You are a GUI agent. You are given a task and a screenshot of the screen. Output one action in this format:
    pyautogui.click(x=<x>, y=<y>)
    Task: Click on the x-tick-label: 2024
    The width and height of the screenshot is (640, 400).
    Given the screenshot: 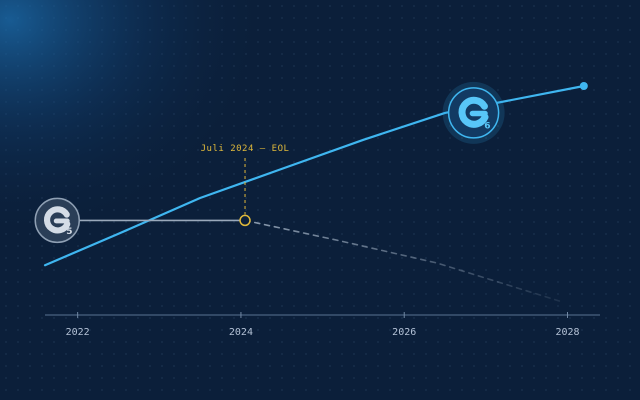 What is the action you would take?
    pyautogui.click(x=241, y=332)
    